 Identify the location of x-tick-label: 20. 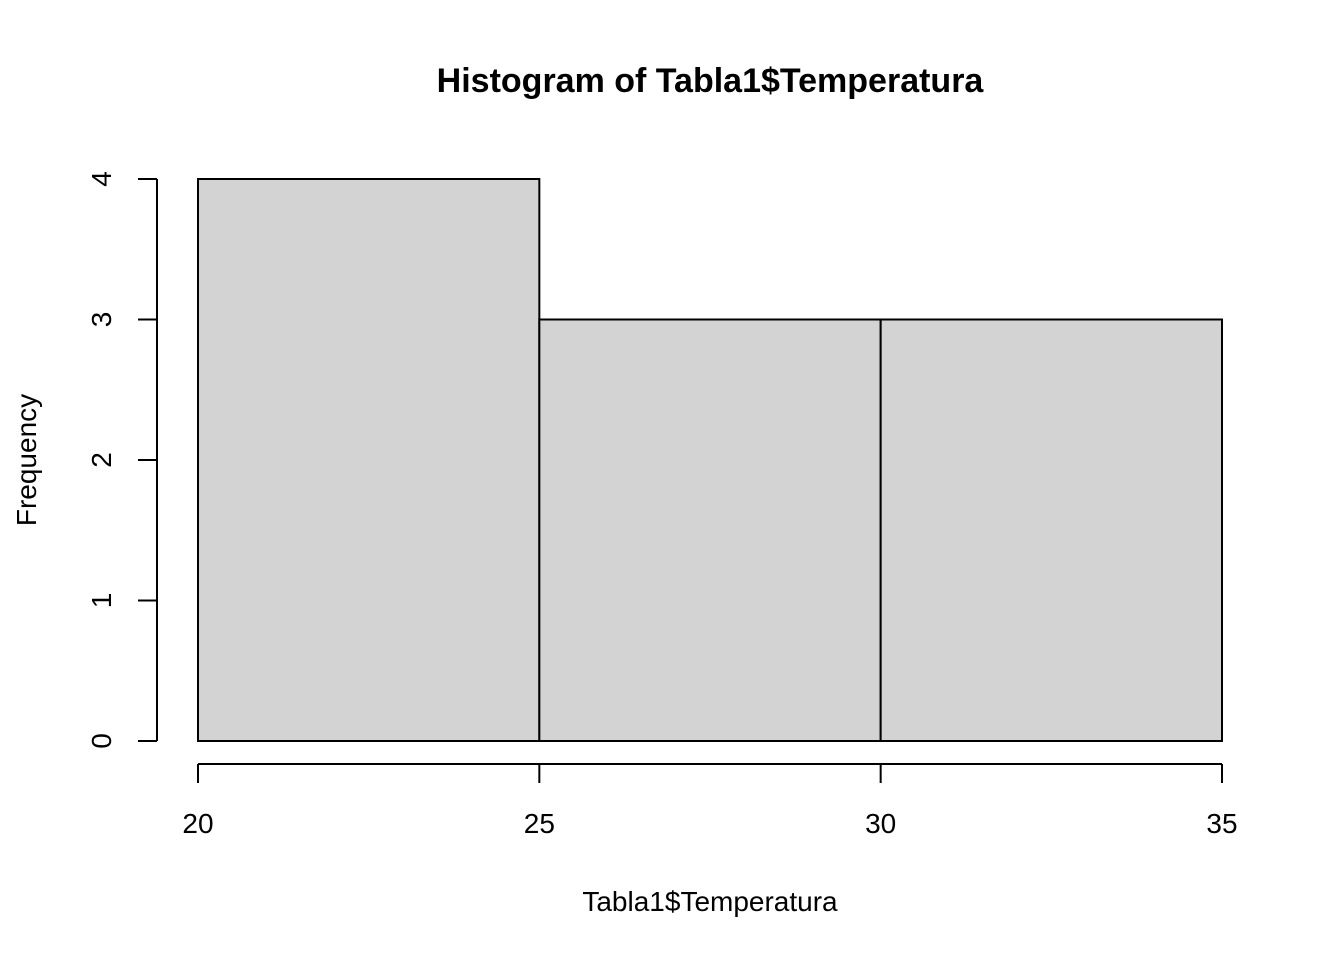
(197, 823).